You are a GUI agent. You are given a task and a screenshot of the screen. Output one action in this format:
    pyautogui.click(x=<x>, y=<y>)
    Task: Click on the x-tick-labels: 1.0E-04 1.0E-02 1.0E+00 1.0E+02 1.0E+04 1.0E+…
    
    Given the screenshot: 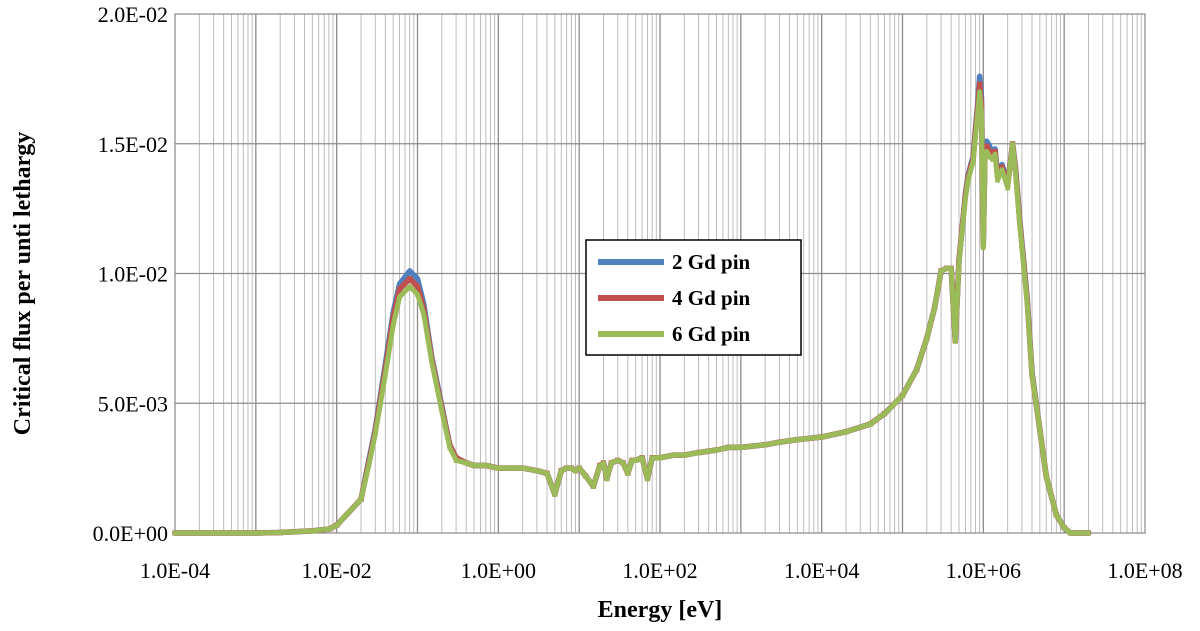 What is the action you would take?
    pyautogui.click(x=661, y=570)
    